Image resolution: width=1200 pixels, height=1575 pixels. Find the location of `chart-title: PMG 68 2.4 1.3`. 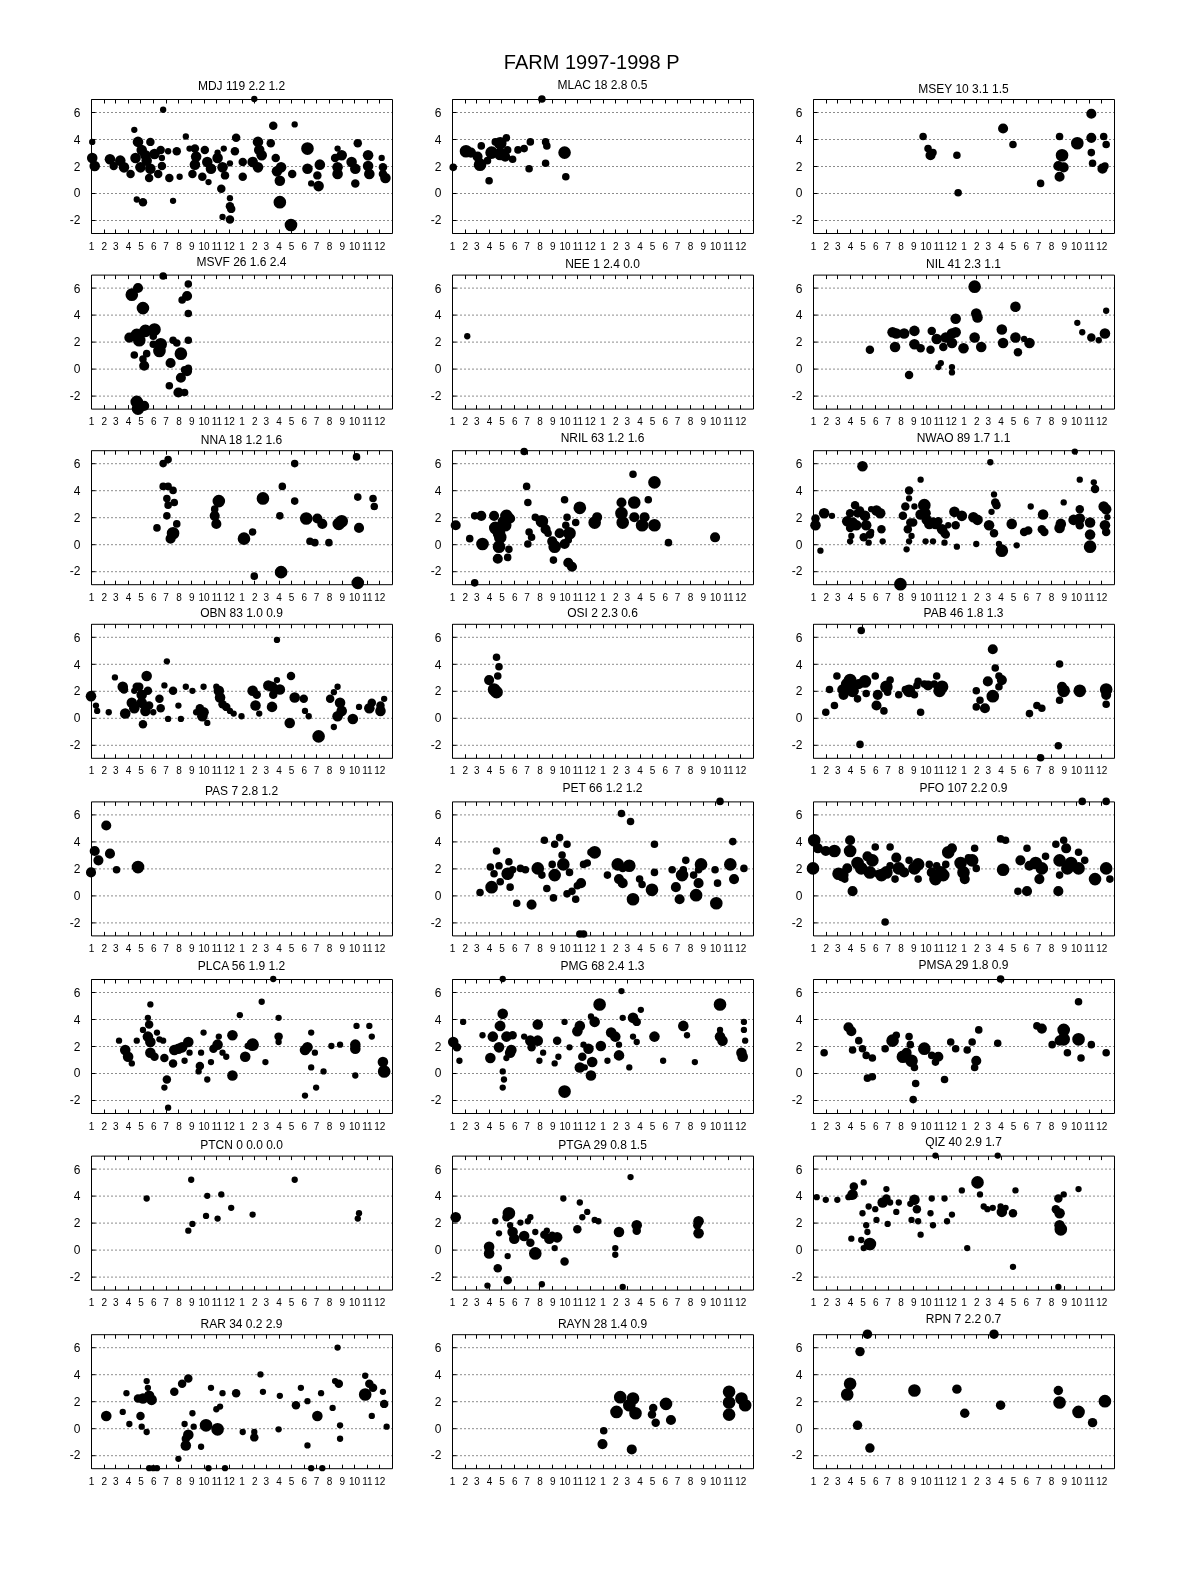

chart-title: PMG 68 2.4 1.3 is located at coordinates (602, 965).